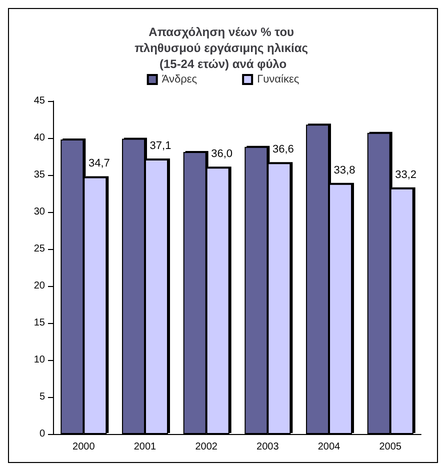 The image size is (448, 473). Describe the element at coordinates (223, 48) in the screenshot. I see `chart-title: Απασχόληση νέων % του πληθυσμού εργάσιμης ηλικίας (15-24 ετών) ανά φύλο` at that location.